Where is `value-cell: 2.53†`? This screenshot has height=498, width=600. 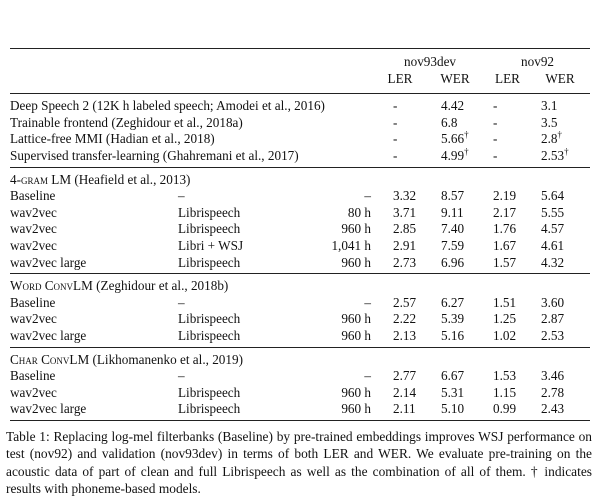 value-cell: 2.53† is located at coordinates (560, 156).